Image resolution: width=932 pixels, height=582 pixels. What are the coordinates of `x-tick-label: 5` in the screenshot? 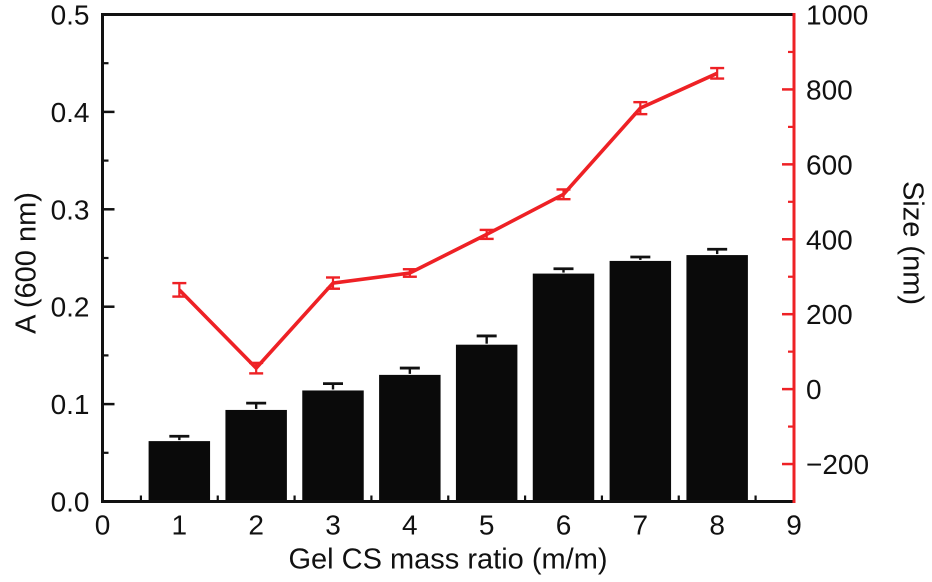 It's located at (487, 525).